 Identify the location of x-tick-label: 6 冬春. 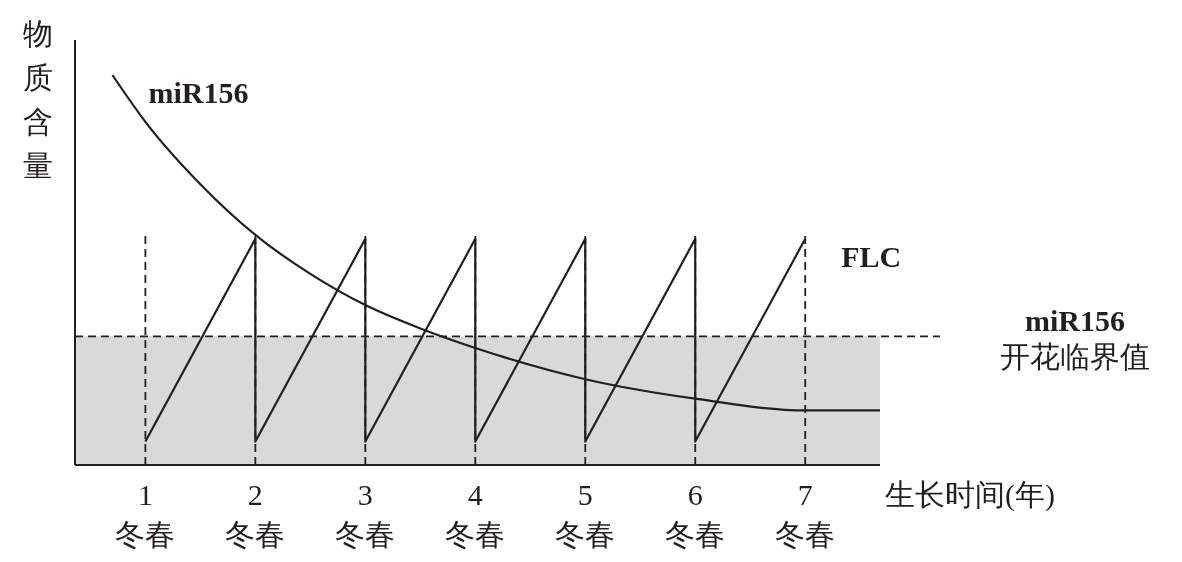
(695, 514).